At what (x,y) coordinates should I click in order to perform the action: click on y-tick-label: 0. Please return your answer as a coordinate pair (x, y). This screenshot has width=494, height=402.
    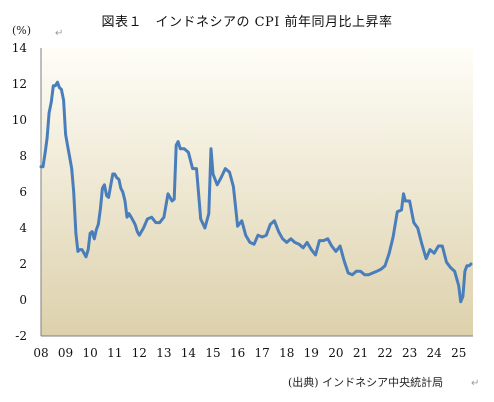
    Looking at the image, I should click on (23, 300).